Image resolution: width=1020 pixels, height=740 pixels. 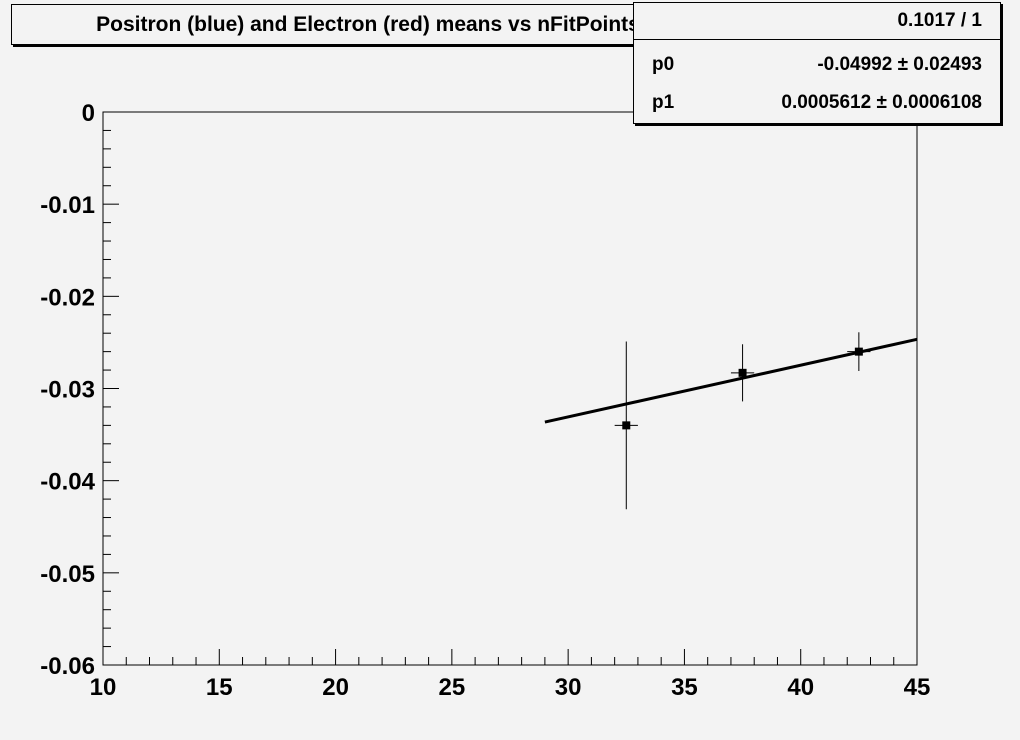 What do you see at coordinates (335, 687) in the screenshot?
I see `x-tick-label: 20` at bounding box center [335, 687].